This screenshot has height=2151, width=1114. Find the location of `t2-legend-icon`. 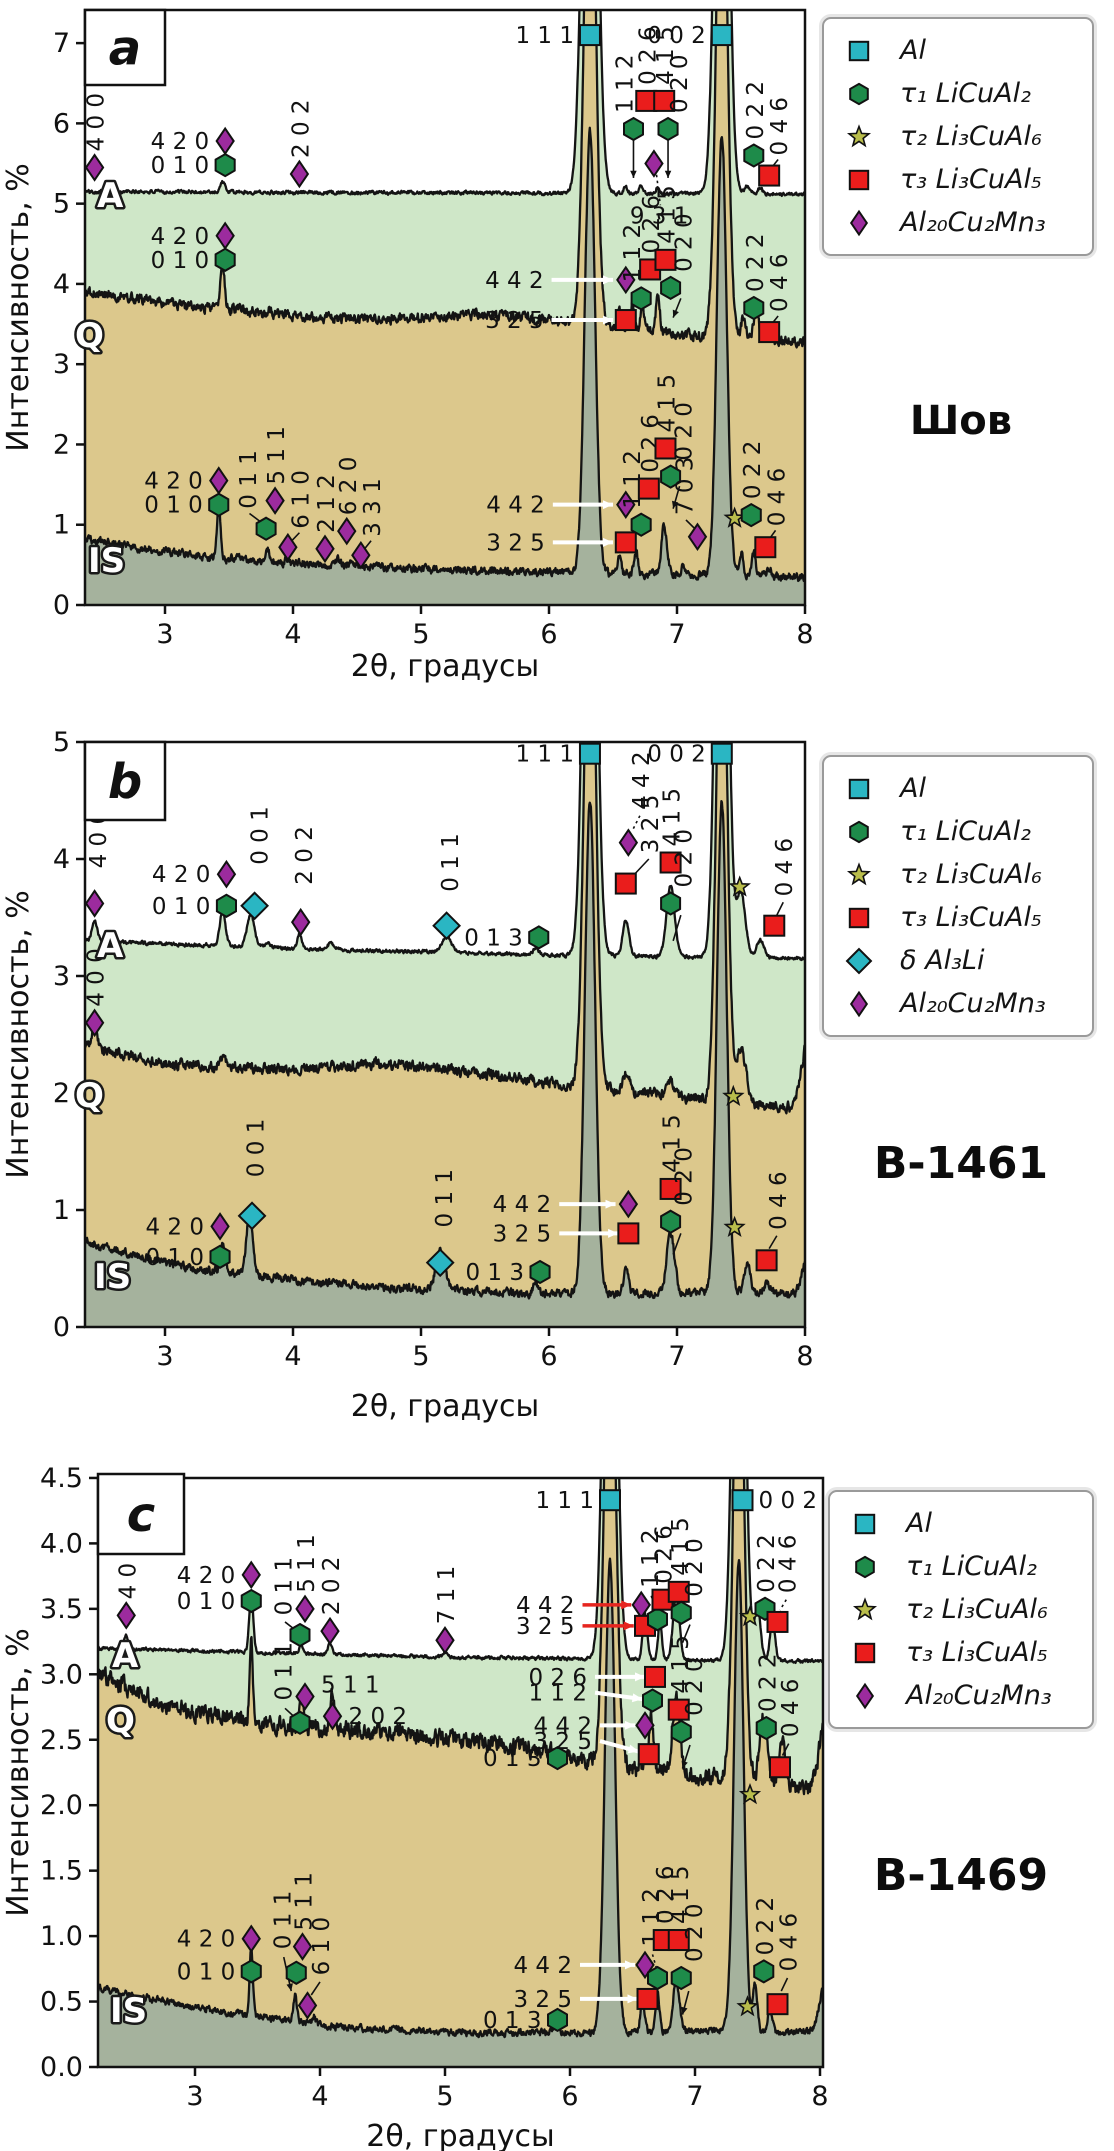

t2-legend-icon is located at coordinates (859, 135).